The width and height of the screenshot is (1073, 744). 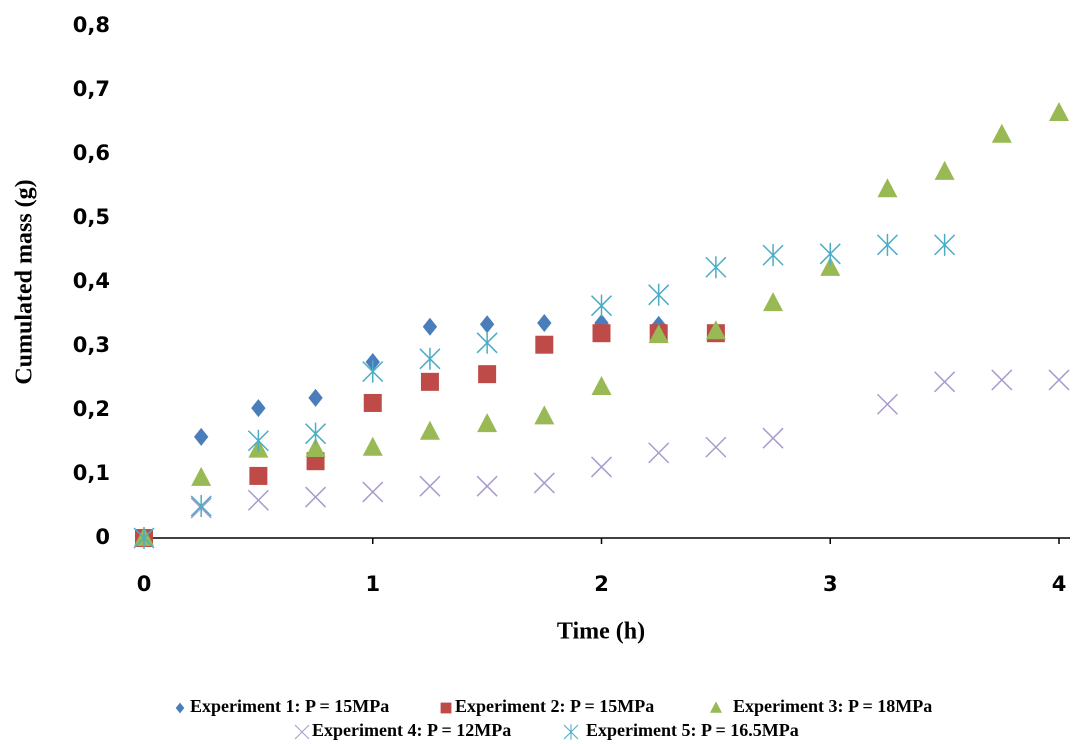 What do you see at coordinates (91, 281) in the screenshot?
I see `y-tick-label: 0,4` at bounding box center [91, 281].